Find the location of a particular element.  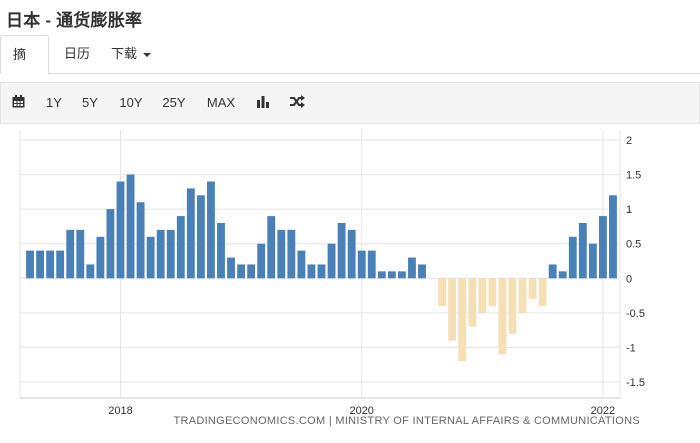

range-max-button: MAX is located at coordinates (221, 102).